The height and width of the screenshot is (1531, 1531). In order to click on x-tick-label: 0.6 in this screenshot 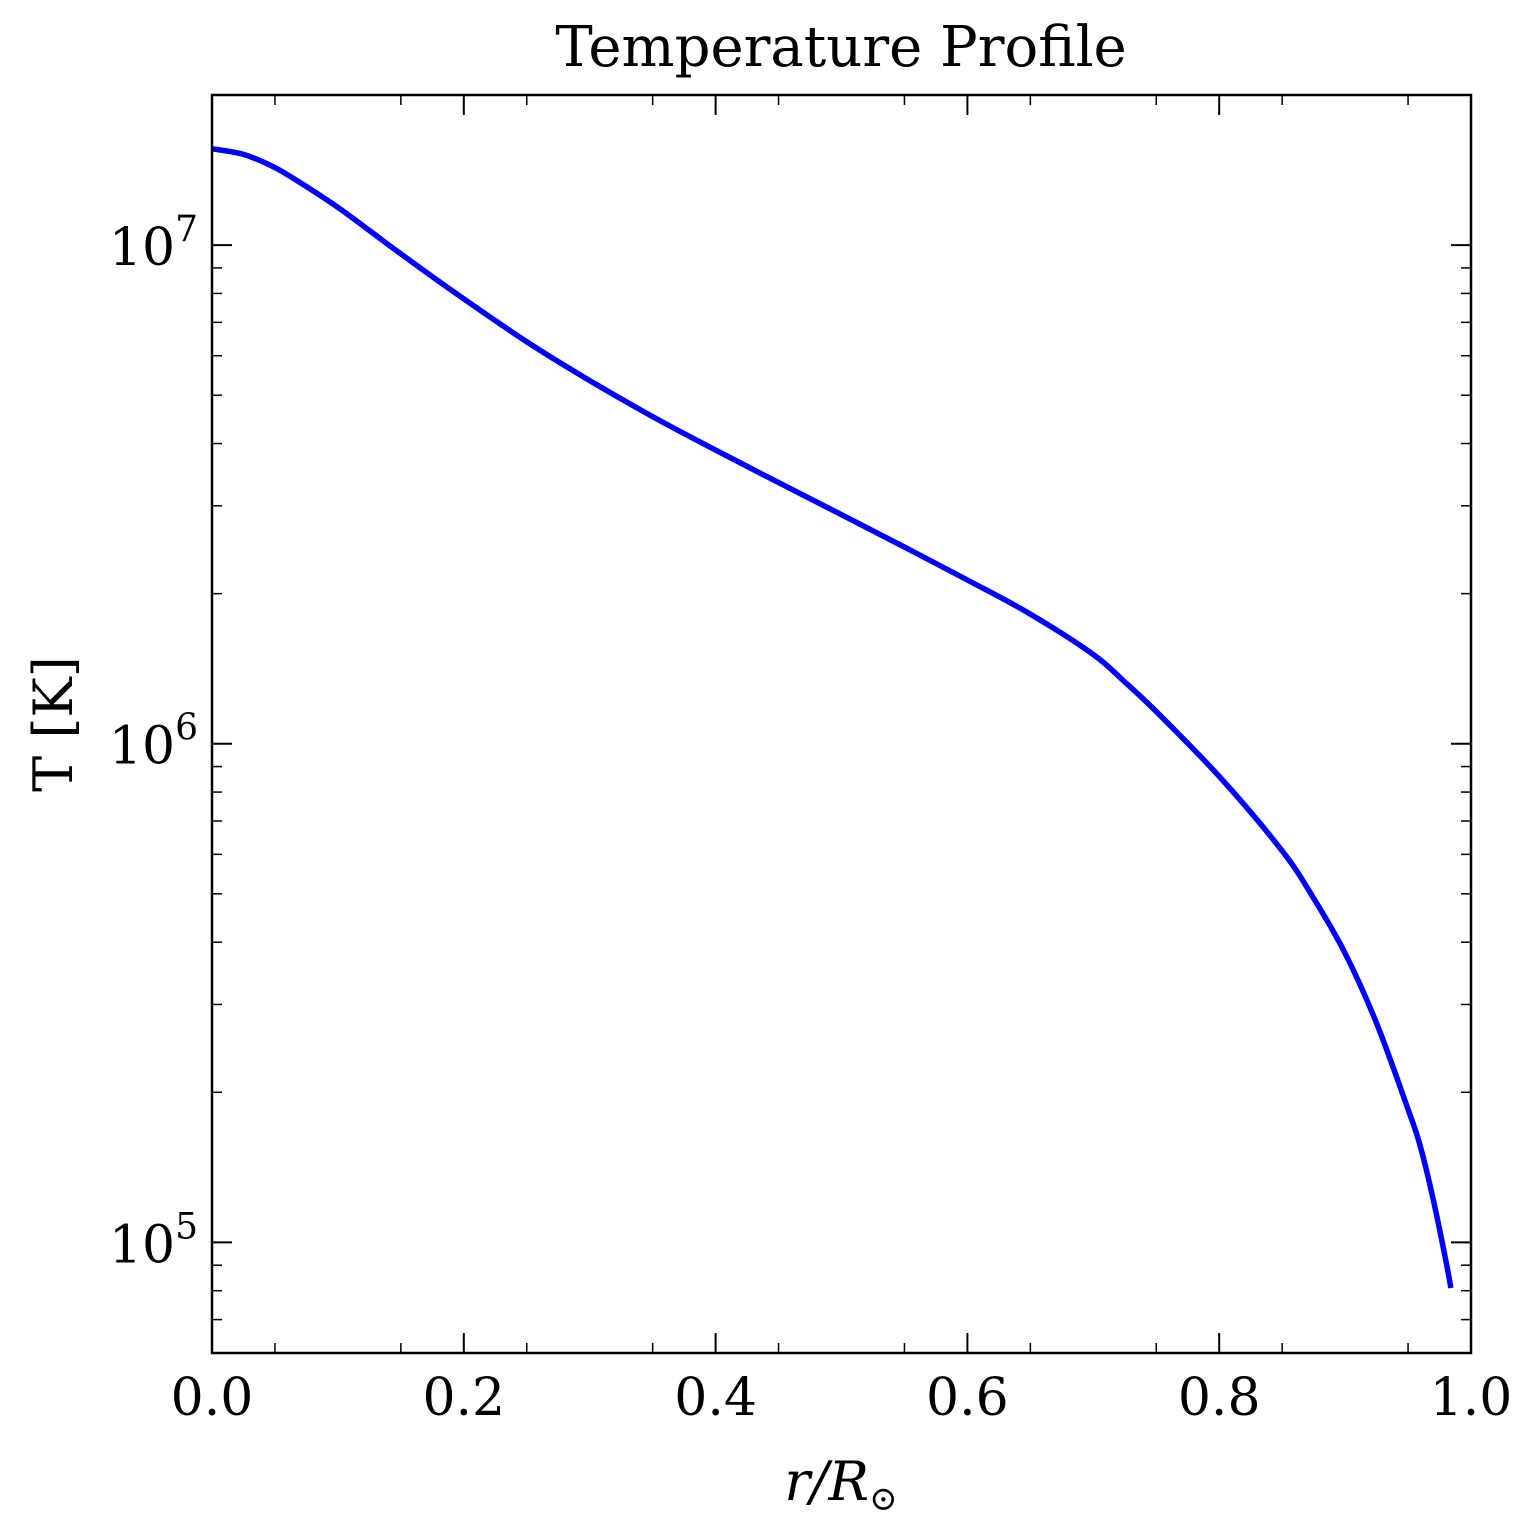, I will do `click(967, 1398)`.